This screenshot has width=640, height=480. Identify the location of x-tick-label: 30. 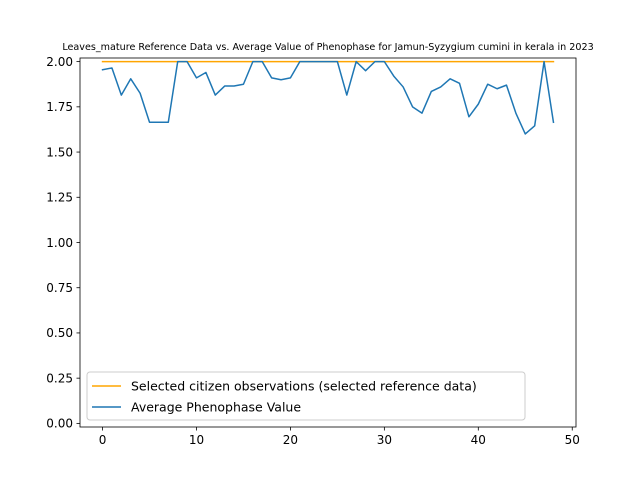
(384, 440).